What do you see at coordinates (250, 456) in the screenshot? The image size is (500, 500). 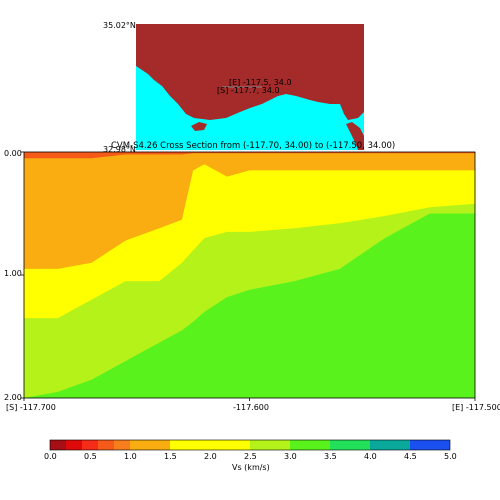 I see `colorbar-tick-5: 2.5` at bounding box center [250, 456].